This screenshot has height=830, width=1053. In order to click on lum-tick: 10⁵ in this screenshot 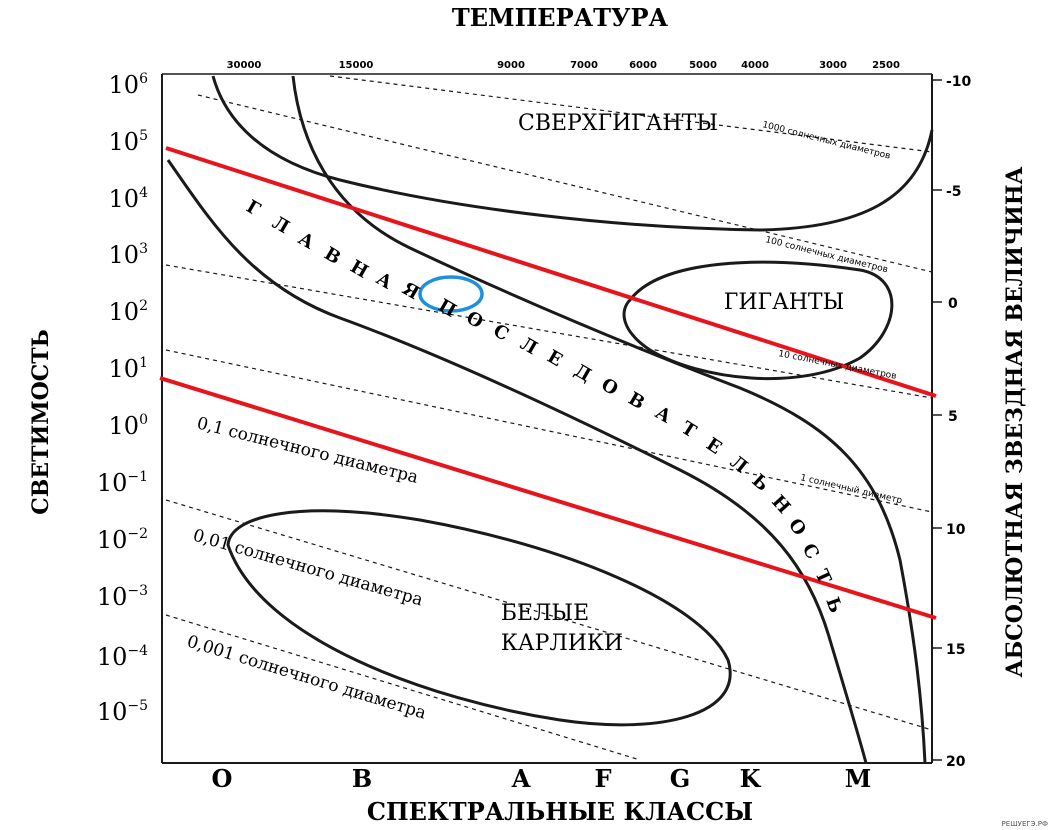, I will do `click(128, 142)`.